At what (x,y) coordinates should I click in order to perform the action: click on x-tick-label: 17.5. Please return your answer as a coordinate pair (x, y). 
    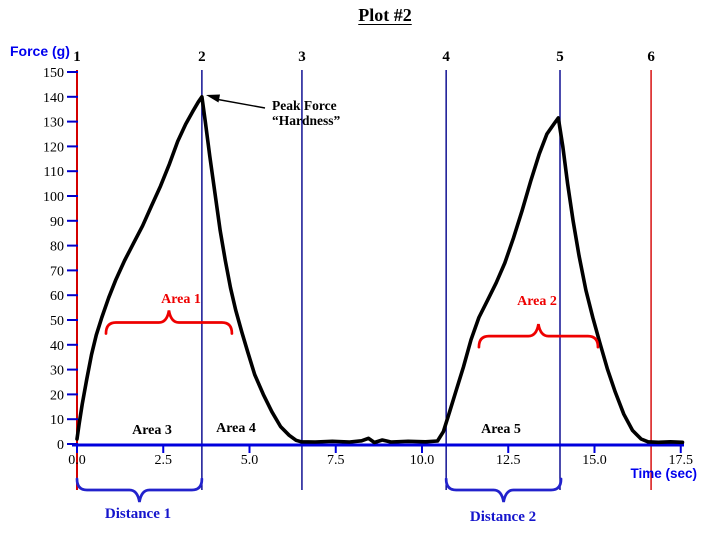
    Looking at the image, I should click on (681, 460).